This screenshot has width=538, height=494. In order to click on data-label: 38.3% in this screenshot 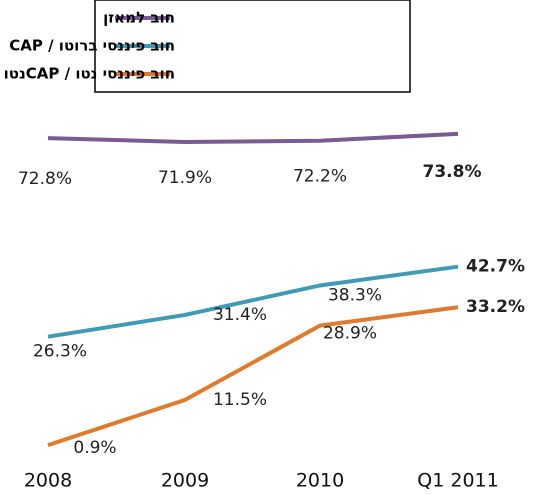, I will do `click(355, 295)`.